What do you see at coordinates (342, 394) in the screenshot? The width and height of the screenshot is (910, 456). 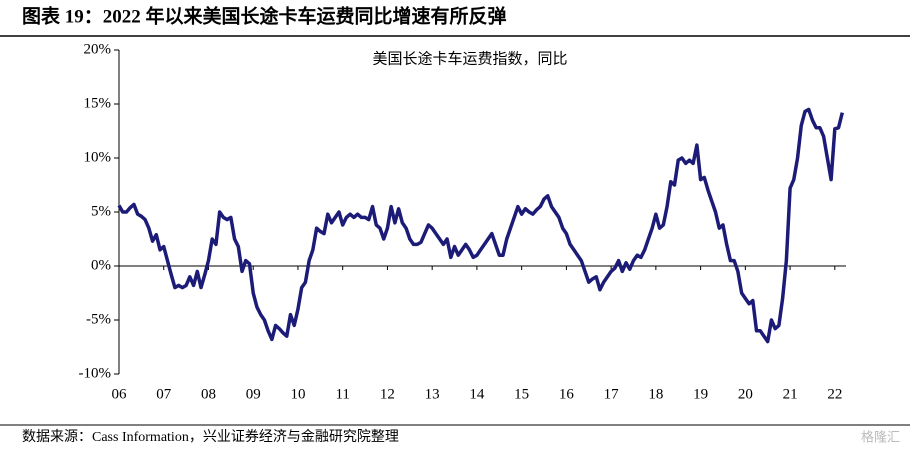 I see `x-tick-label: 11` at bounding box center [342, 394].